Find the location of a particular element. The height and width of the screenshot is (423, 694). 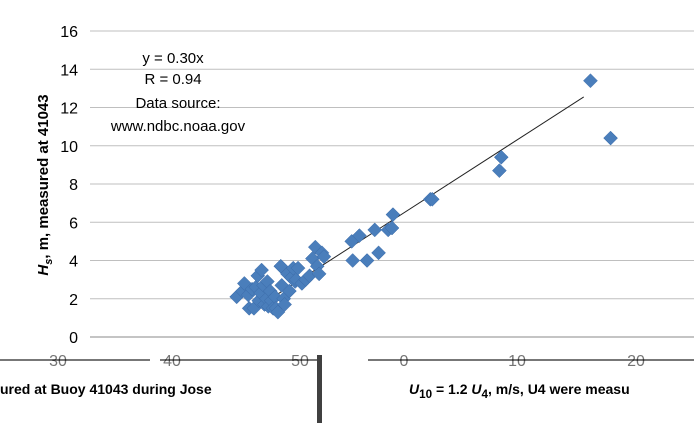

x-tick-label: 50 is located at coordinates (300, 361).